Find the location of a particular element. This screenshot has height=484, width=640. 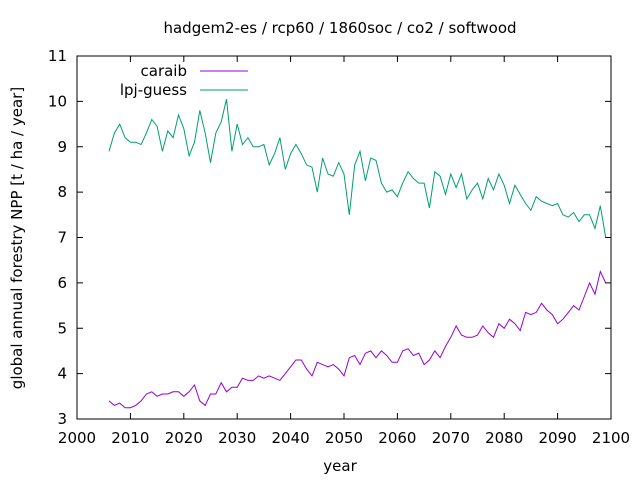

x-tick-label: 2060 is located at coordinates (397, 438).